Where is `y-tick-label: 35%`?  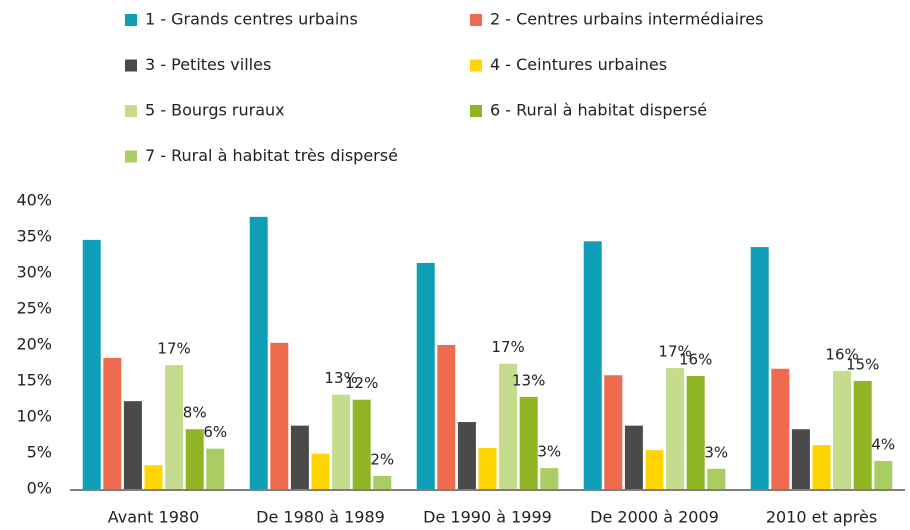
y-tick-label: 35% is located at coordinates (34, 236).